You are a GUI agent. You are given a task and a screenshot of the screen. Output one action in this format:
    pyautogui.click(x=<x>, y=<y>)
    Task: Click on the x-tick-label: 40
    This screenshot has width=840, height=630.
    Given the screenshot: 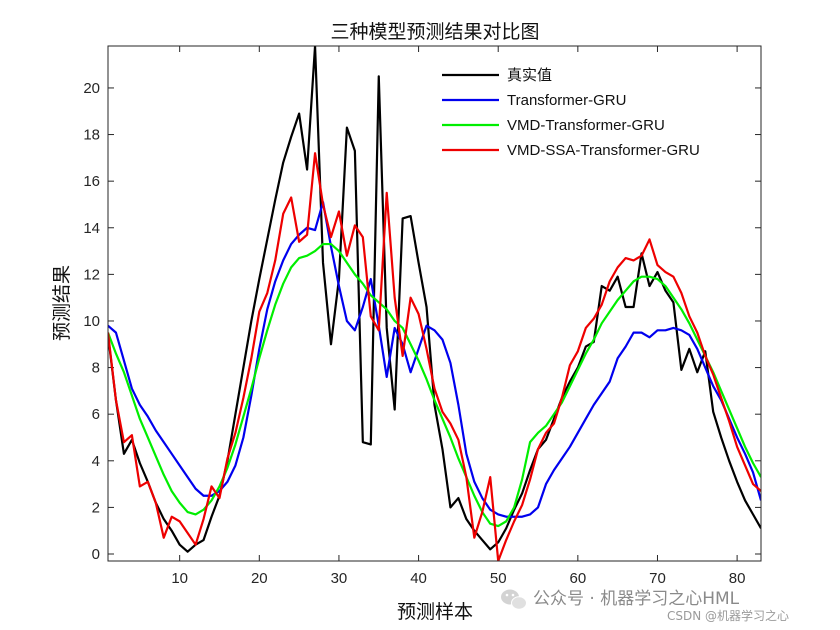 What is the action you would take?
    pyautogui.click(x=418, y=578)
    